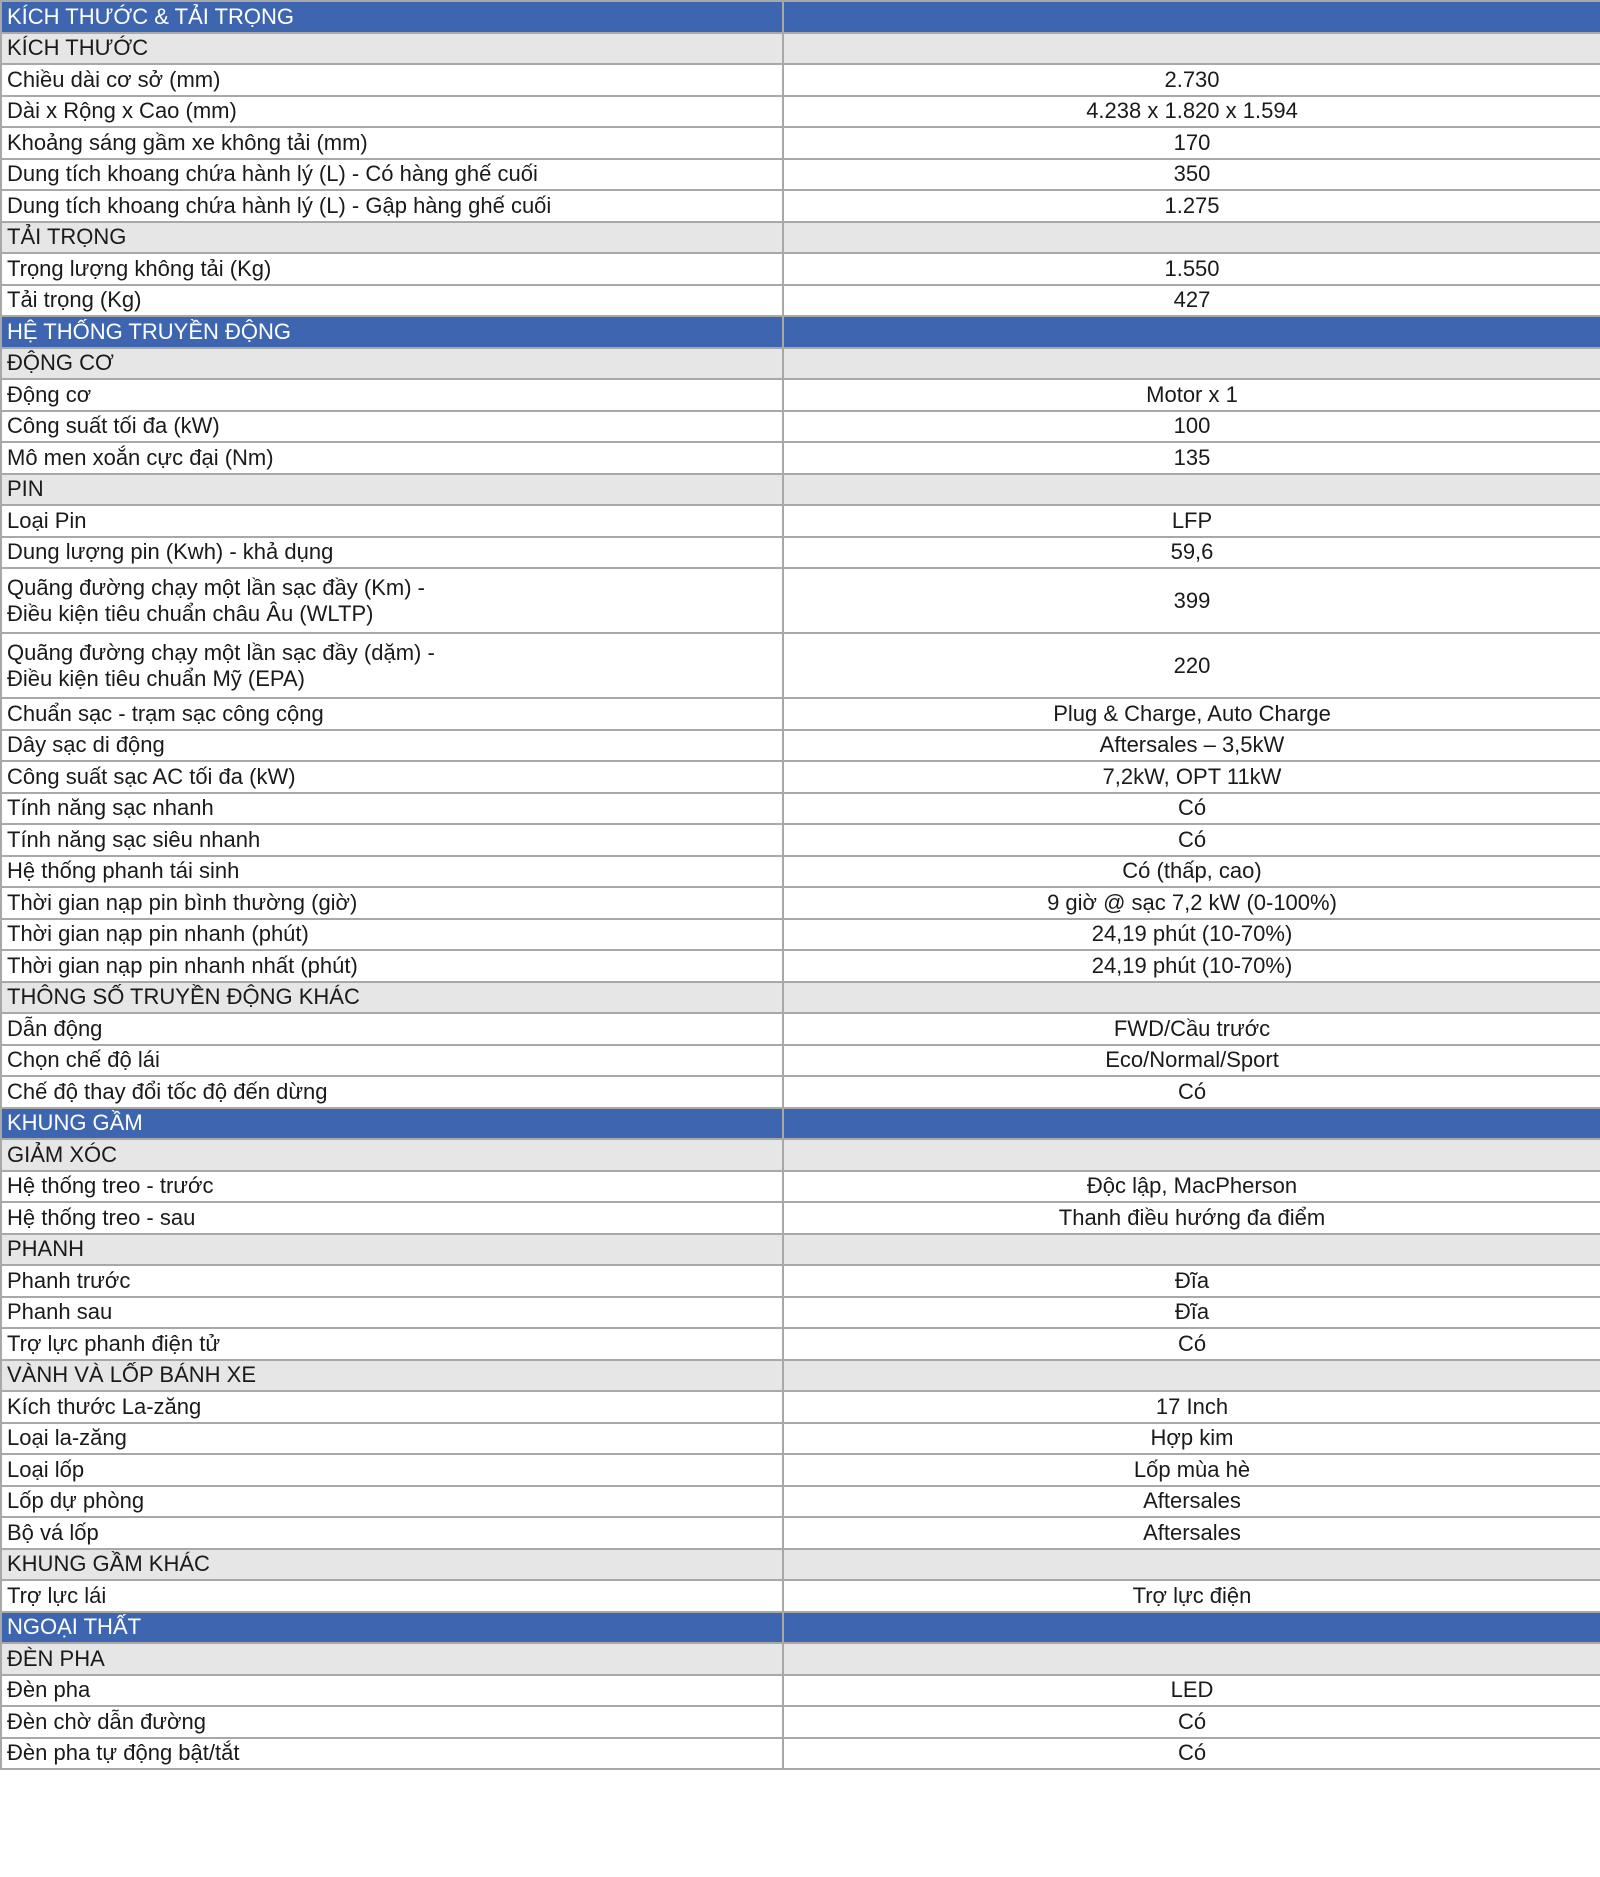 This screenshot has height=1877, width=1600. I want to click on section-title: HỆ THỐNG TRUYỀN ĐỘNG, so click(392, 332).